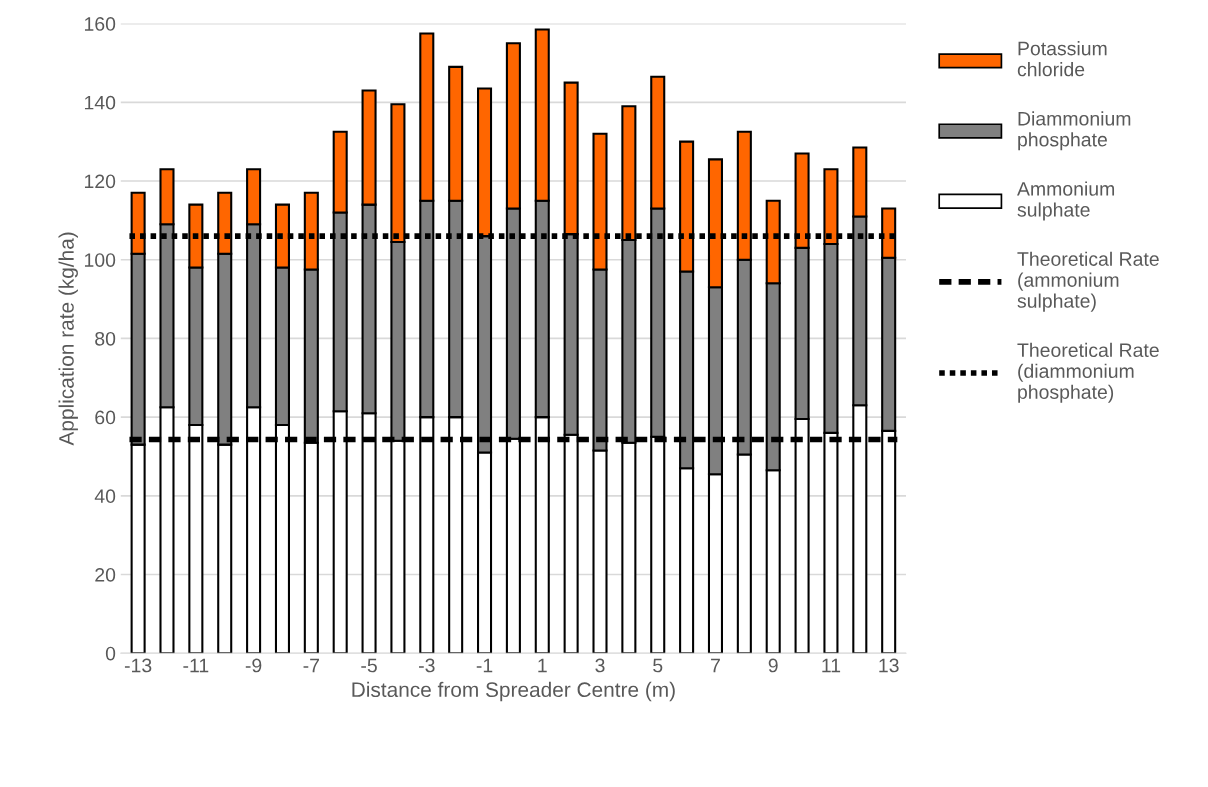  What do you see at coordinates (658, 665) in the screenshot?
I see `x-tick-label: 5` at bounding box center [658, 665].